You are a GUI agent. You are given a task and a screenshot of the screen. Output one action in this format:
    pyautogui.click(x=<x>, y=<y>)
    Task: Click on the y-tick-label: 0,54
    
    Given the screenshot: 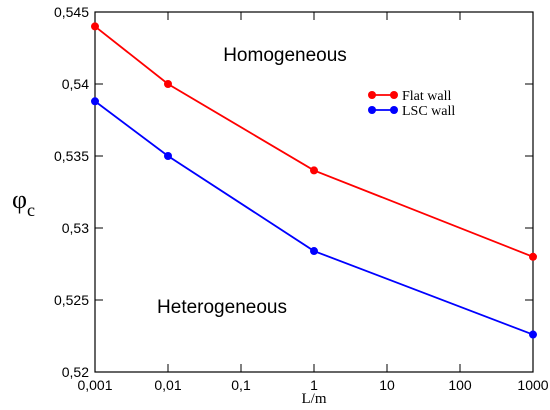 What is the action you would take?
    pyautogui.click(x=75, y=84)
    